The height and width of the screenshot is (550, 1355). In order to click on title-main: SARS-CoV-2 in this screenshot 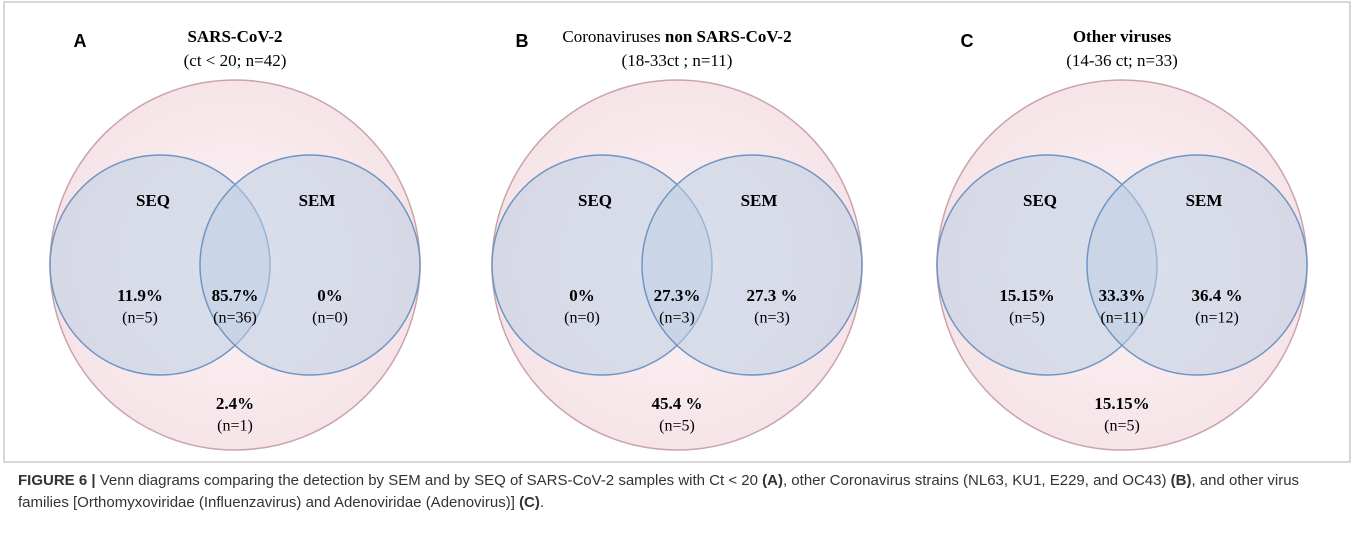, I will do `click(234, 36)`.